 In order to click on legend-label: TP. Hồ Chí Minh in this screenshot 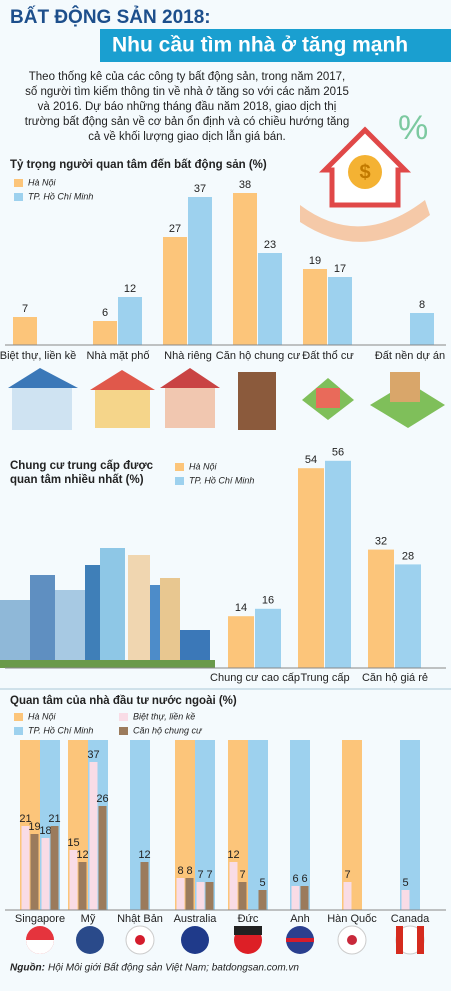, I will do `click(60, 196)`.